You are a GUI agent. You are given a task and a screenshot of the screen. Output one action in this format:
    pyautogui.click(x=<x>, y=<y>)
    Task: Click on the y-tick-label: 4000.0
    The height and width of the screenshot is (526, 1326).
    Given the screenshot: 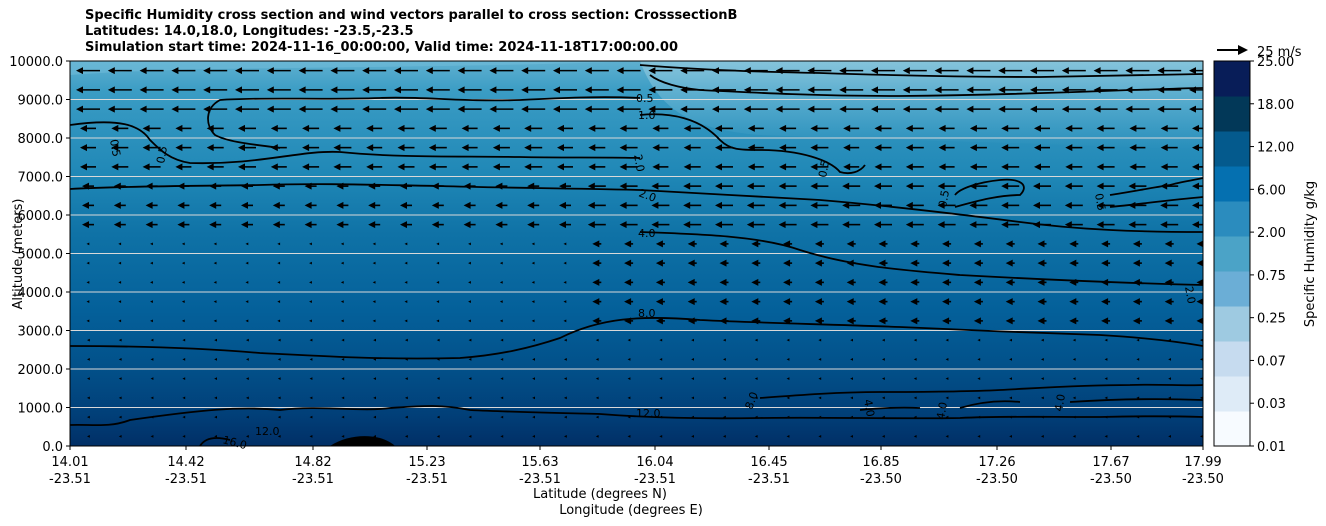 What is the action you would take?
    pyautogui.click(x=41, y=293)
    